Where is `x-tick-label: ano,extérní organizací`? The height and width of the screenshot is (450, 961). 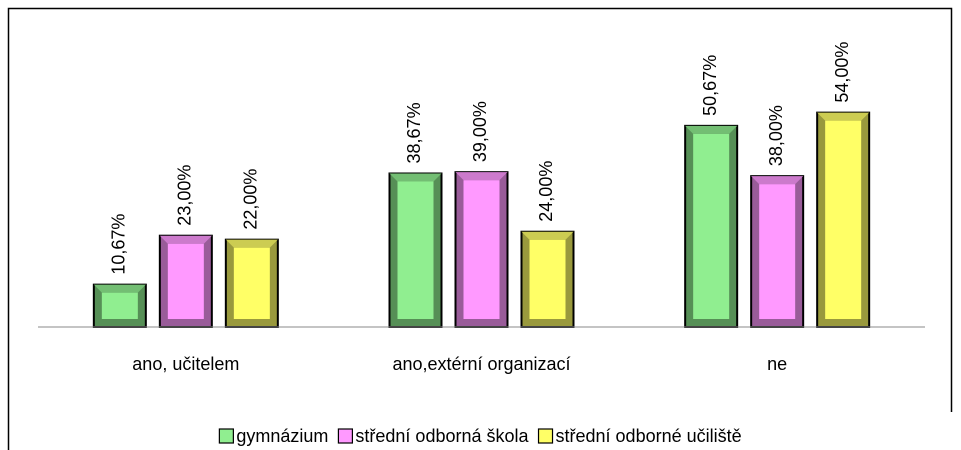
x-tick-label: ano,extérní organizací is located at coordinates (481, 364).